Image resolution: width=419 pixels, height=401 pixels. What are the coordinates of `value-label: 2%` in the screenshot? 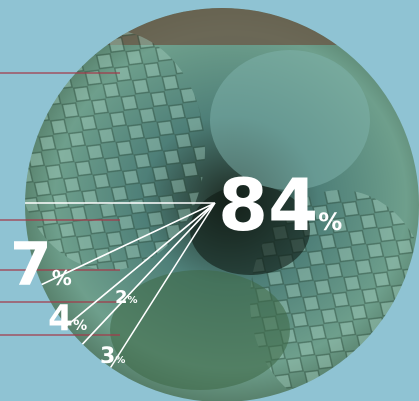 It's located at (126, 297).